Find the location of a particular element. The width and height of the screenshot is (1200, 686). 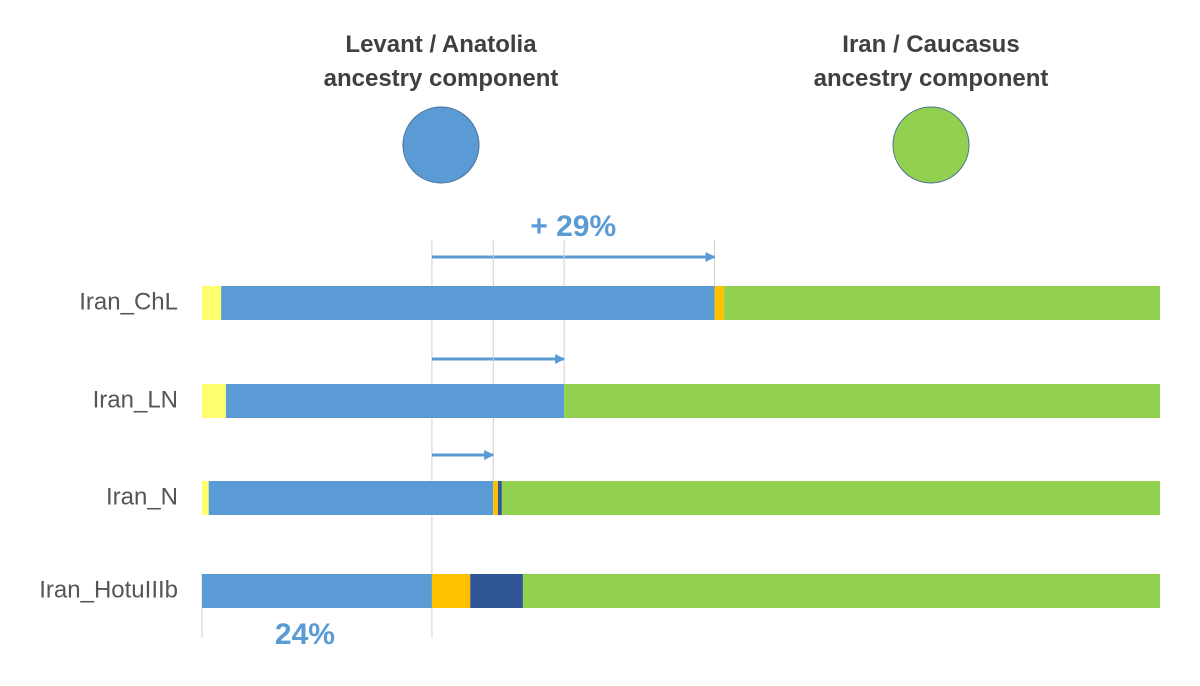

annotation: 24% is located at coordinates (305, 634).